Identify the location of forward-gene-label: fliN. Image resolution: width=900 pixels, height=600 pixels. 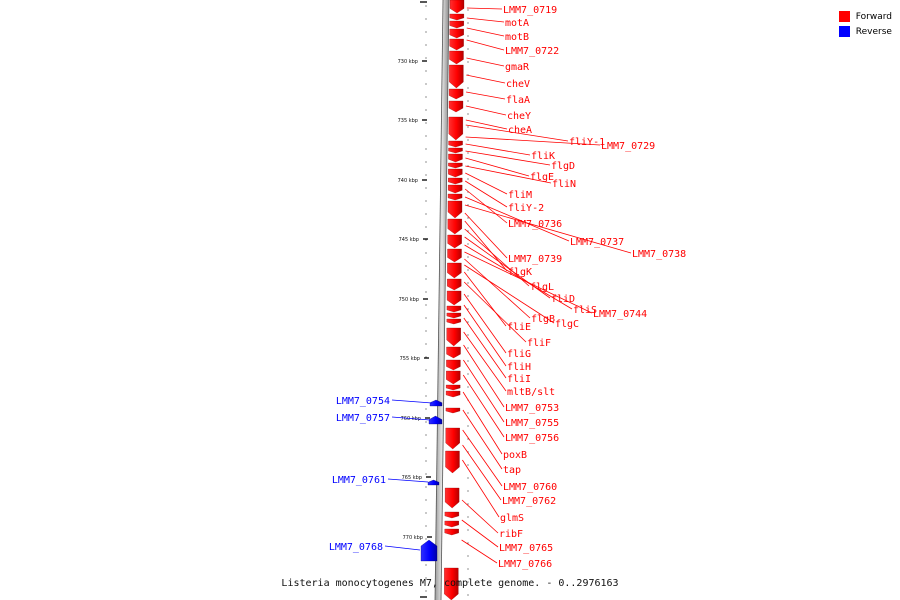
(564, 184).